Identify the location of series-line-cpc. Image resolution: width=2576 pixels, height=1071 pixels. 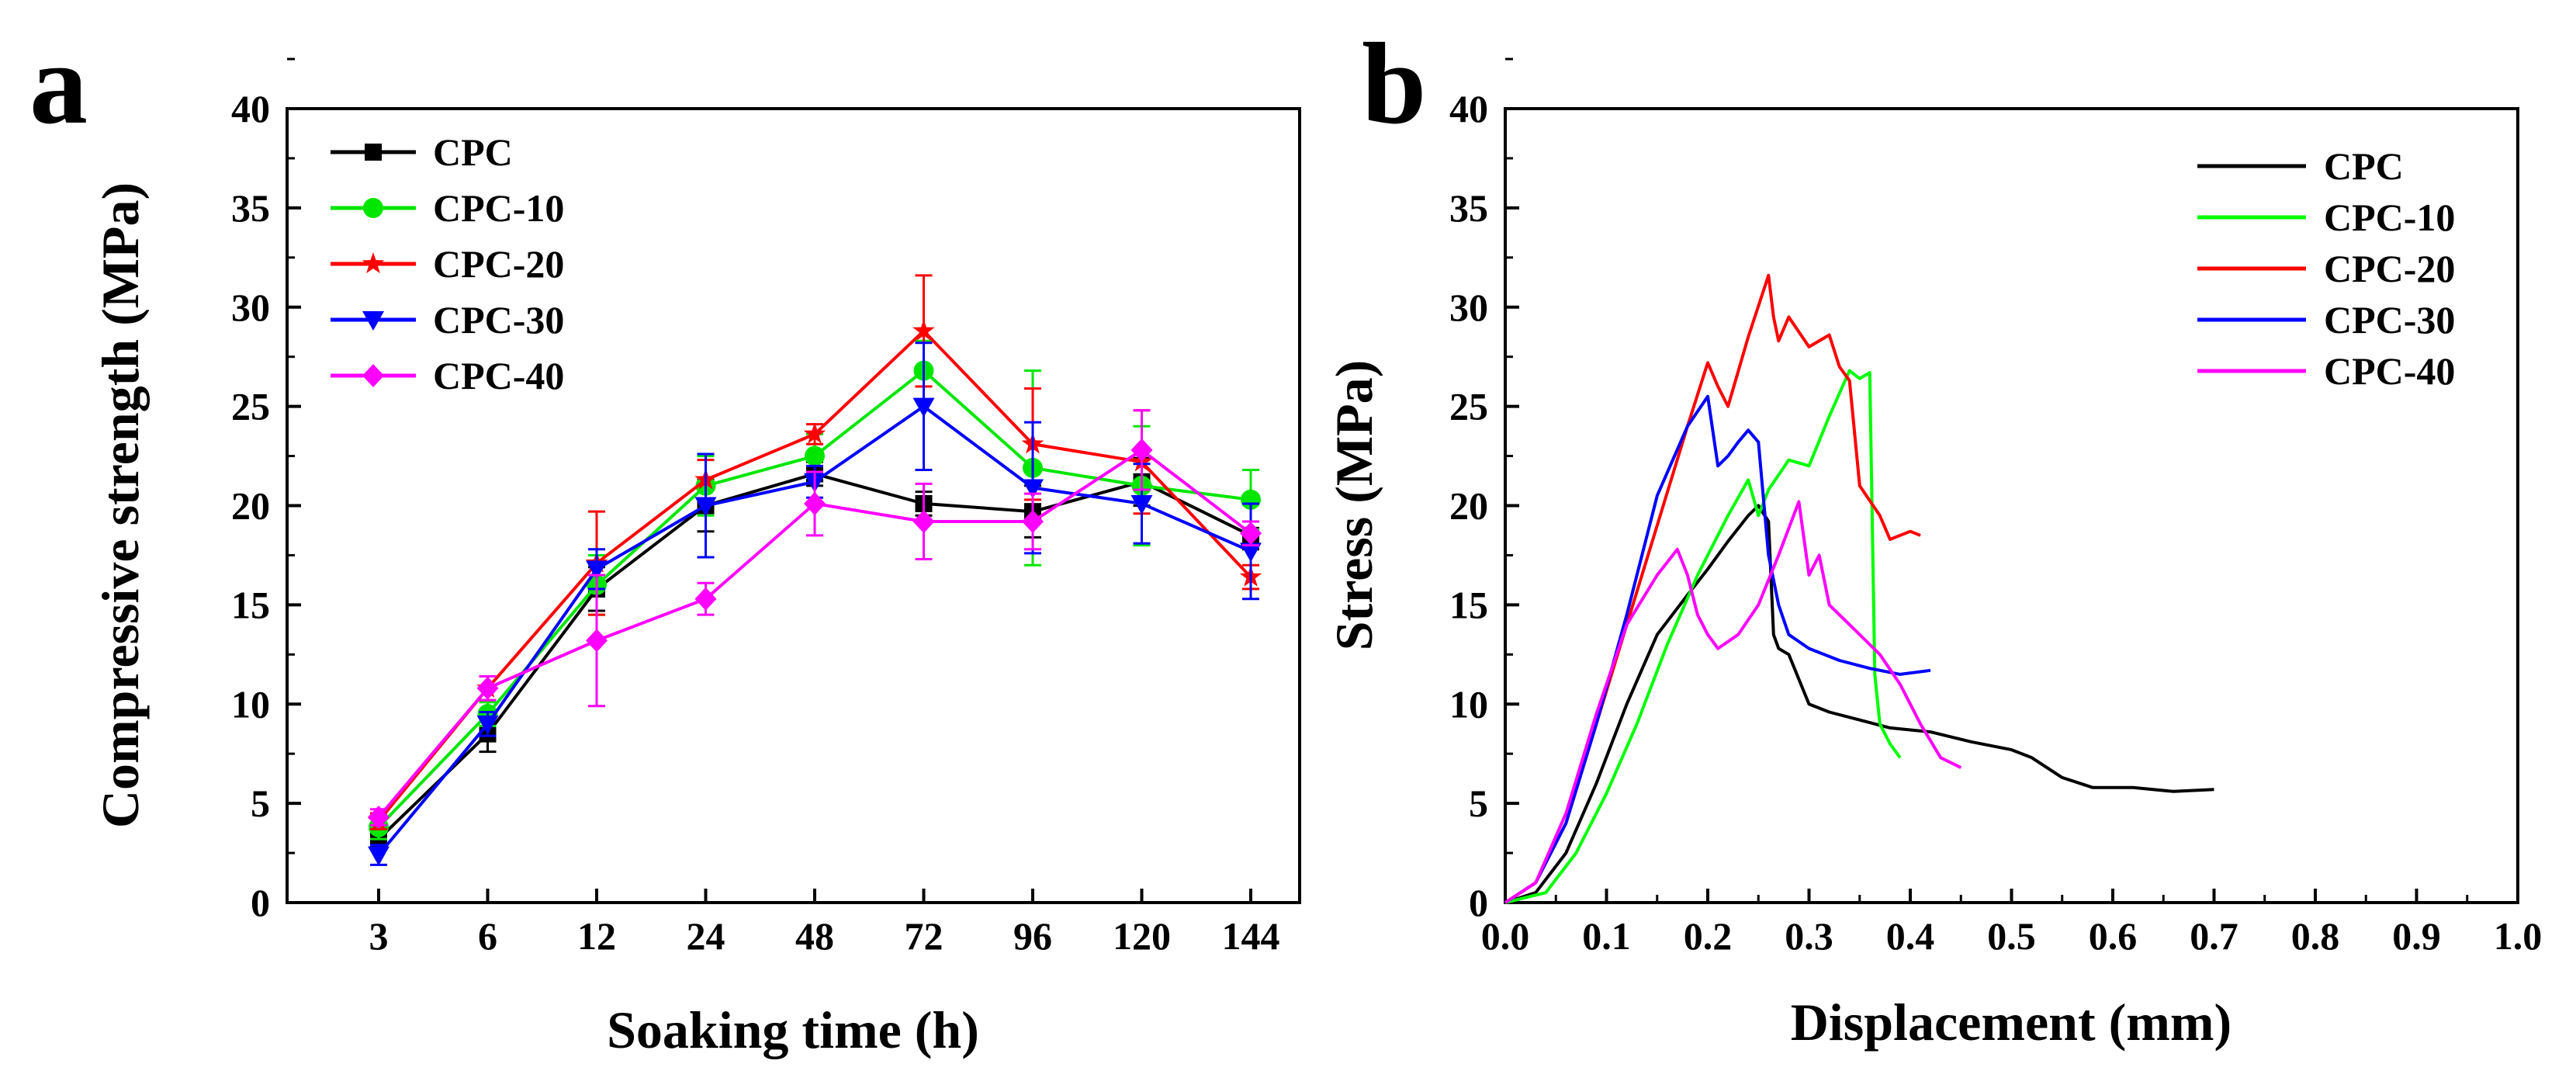
(1859, 704).